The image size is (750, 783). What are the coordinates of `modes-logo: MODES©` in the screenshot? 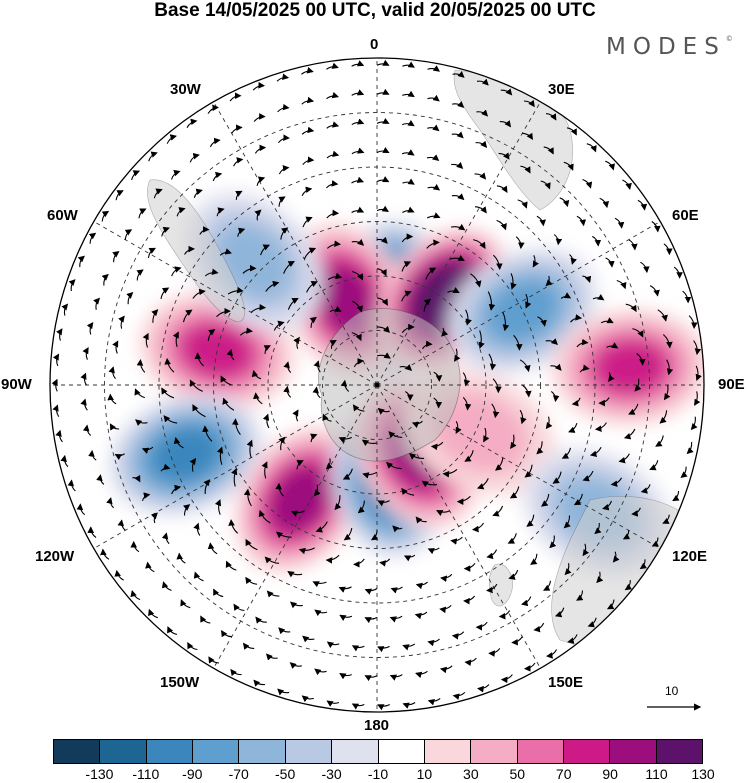 It's located at (669, 47).